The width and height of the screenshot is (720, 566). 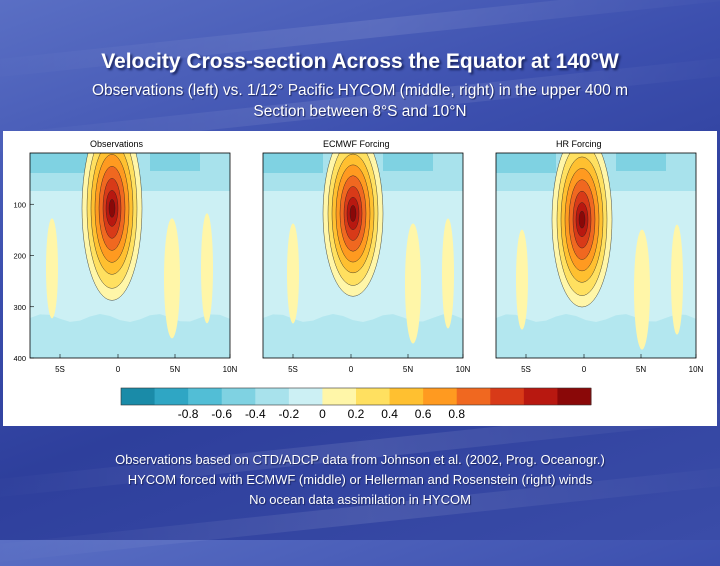 I want to click on colorbar-tick-label: 0, so click(x=322, y=414).